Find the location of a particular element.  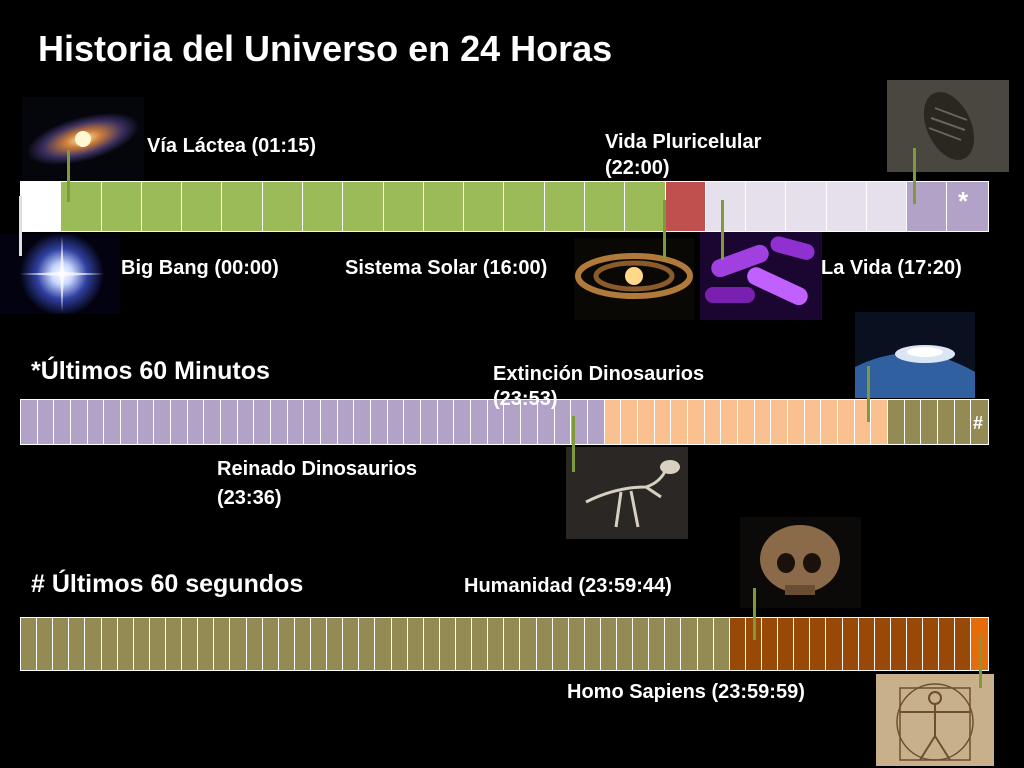

galaxy-image is located at coordinates (83, 139).